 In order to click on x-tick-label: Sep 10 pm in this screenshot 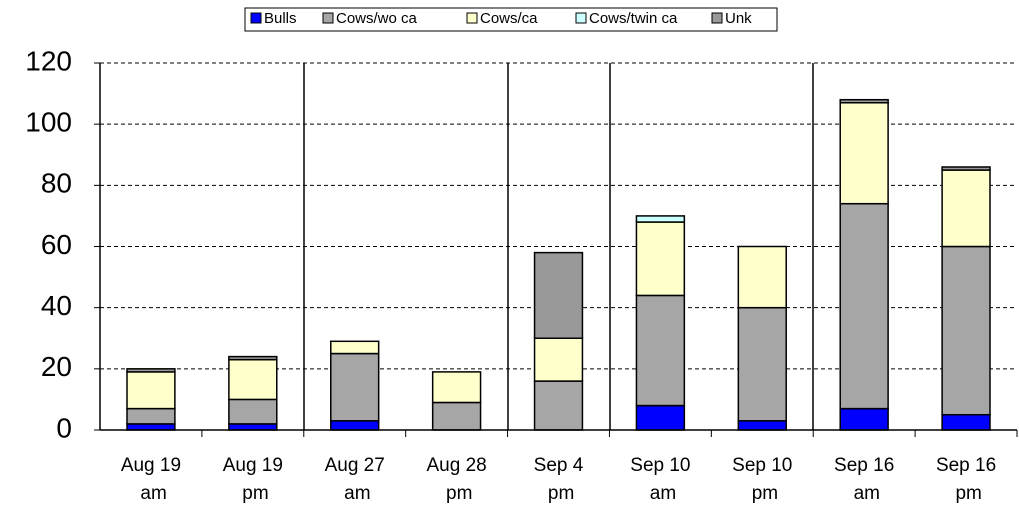, I will do `click(762, 479)`.